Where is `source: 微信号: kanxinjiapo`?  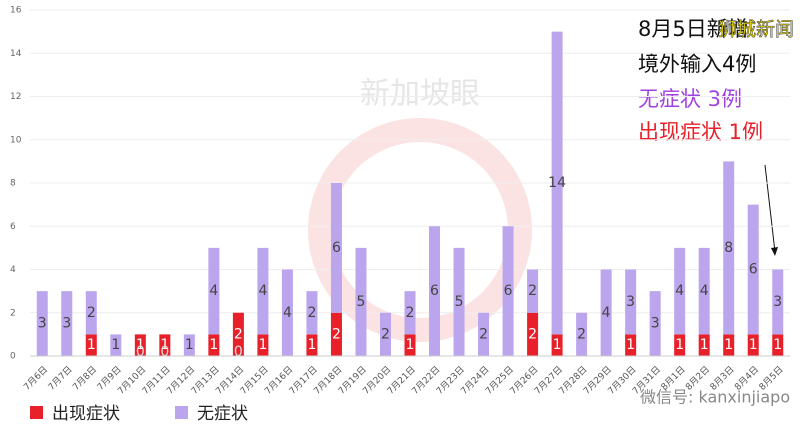 source: 微信号: kanxinjiapo is located at coordinates (715, 397).